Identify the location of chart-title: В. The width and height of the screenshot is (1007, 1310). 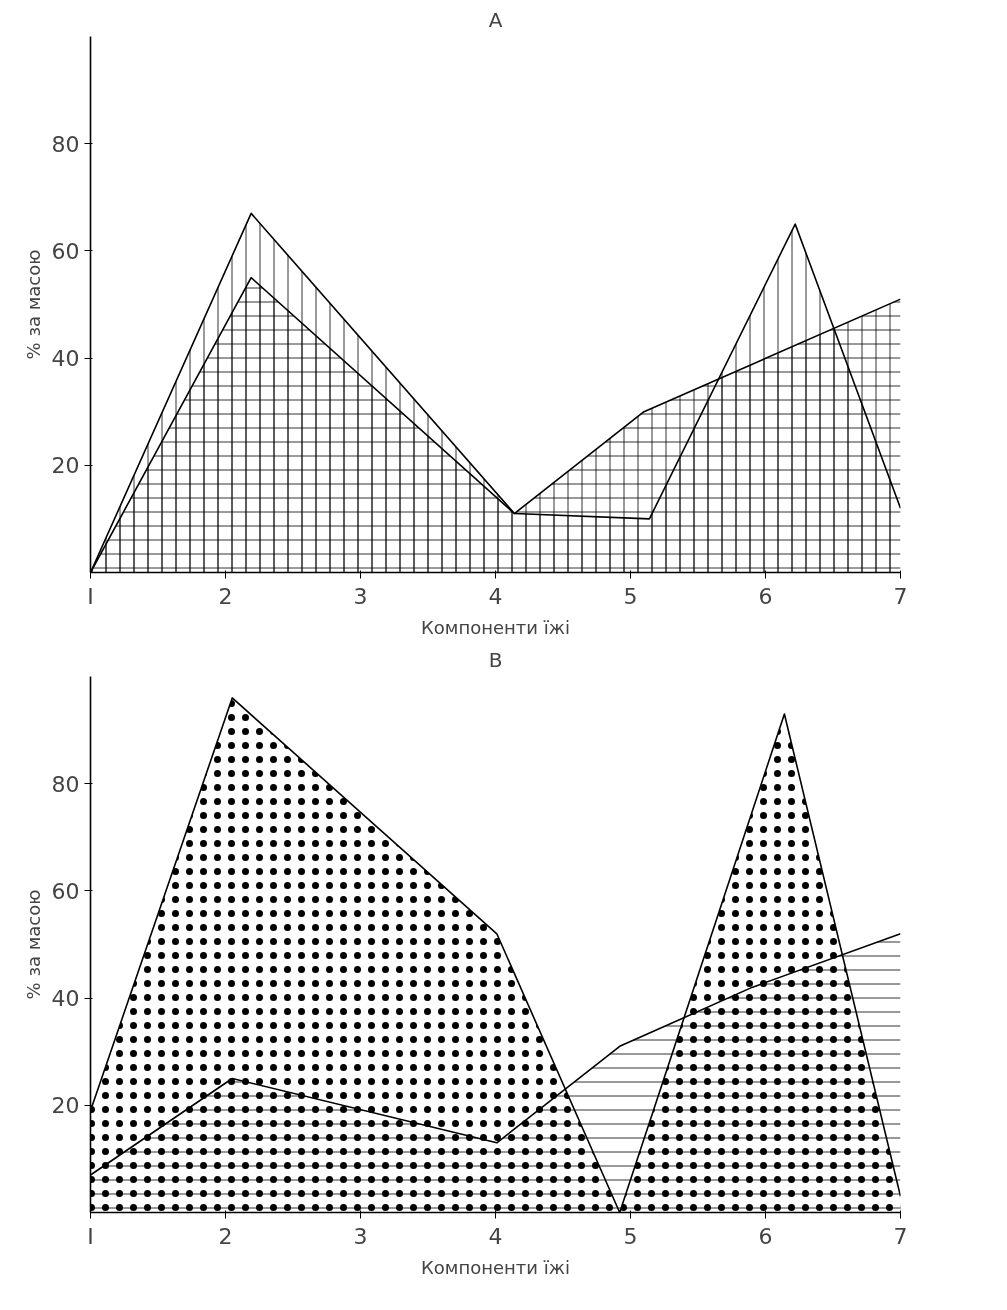
(495, 659).